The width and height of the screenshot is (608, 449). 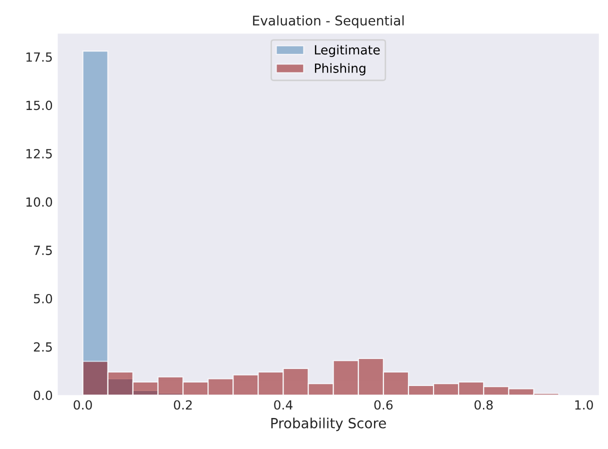 I want to click on y-tick-label: 5.0, so click(x=43, y=299).